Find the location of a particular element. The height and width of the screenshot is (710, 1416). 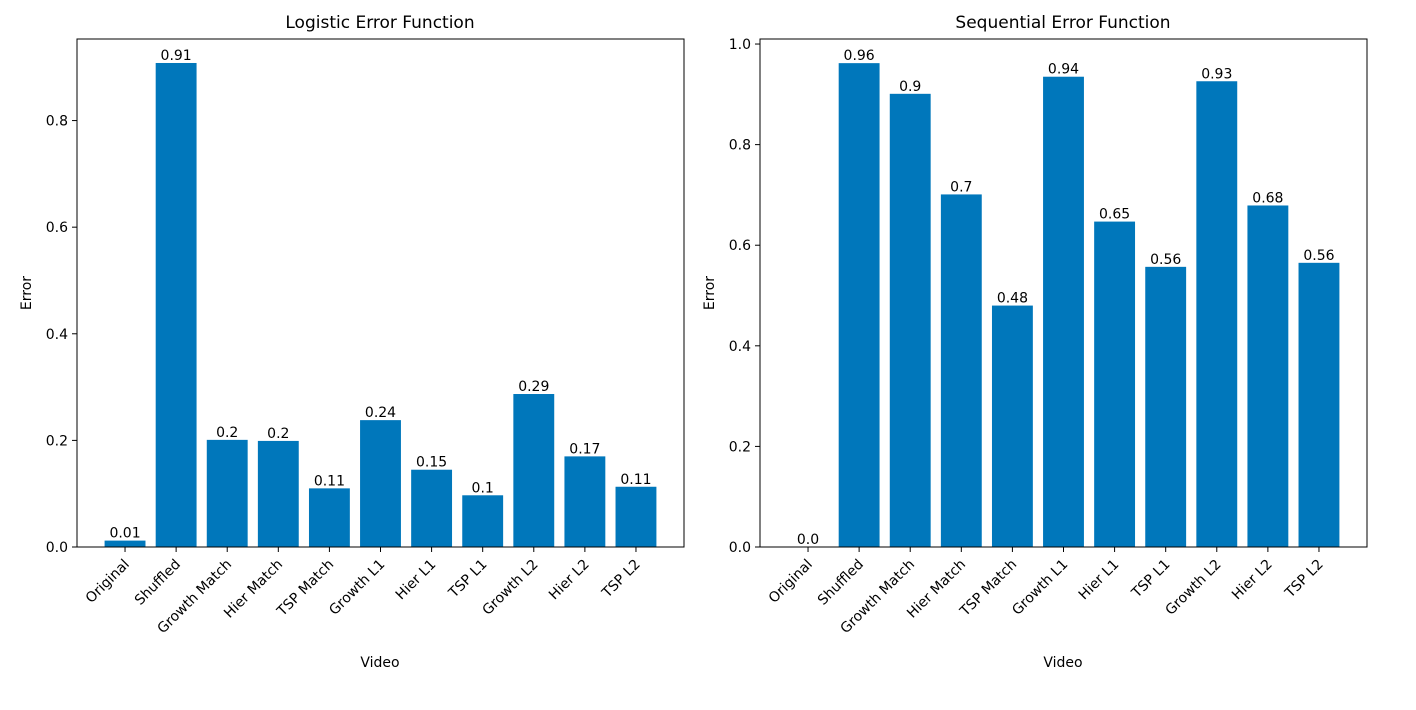

y-tick-group: 0.0 0.2 0.4 0.6 0.8 1.0 is located at coordinates (744, 296).